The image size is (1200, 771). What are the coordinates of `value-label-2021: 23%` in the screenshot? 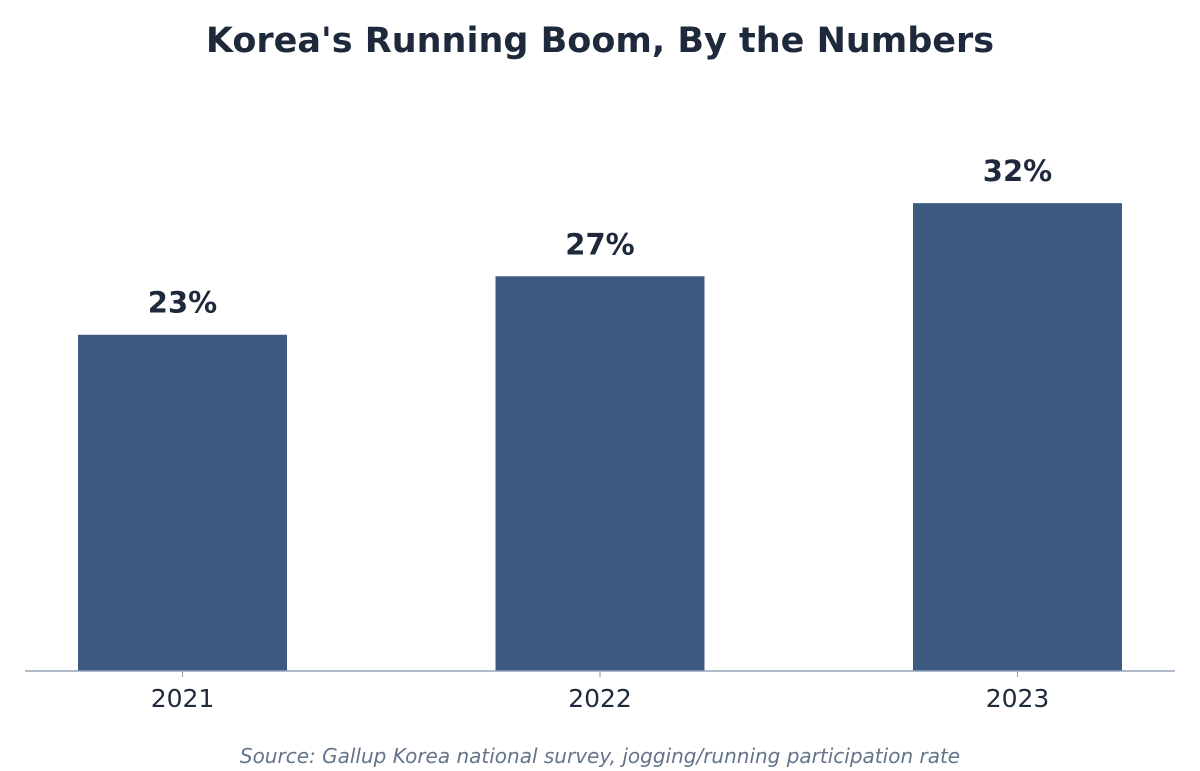 It's located at (182, 303).